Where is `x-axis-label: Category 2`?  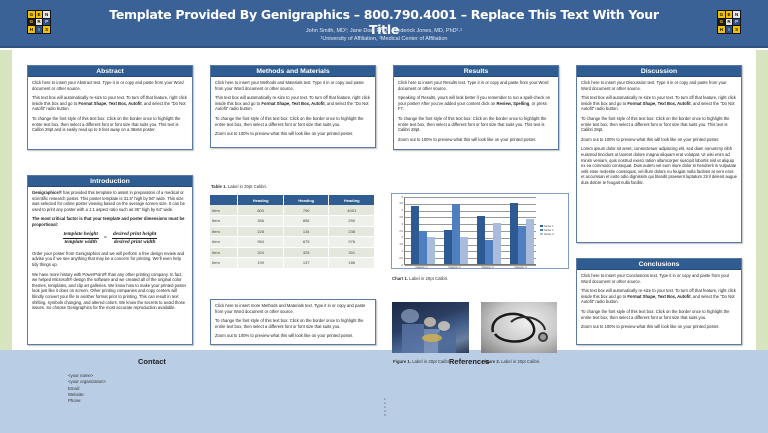
x-axis-label: Category 2 is located at coordinates (454, 267).